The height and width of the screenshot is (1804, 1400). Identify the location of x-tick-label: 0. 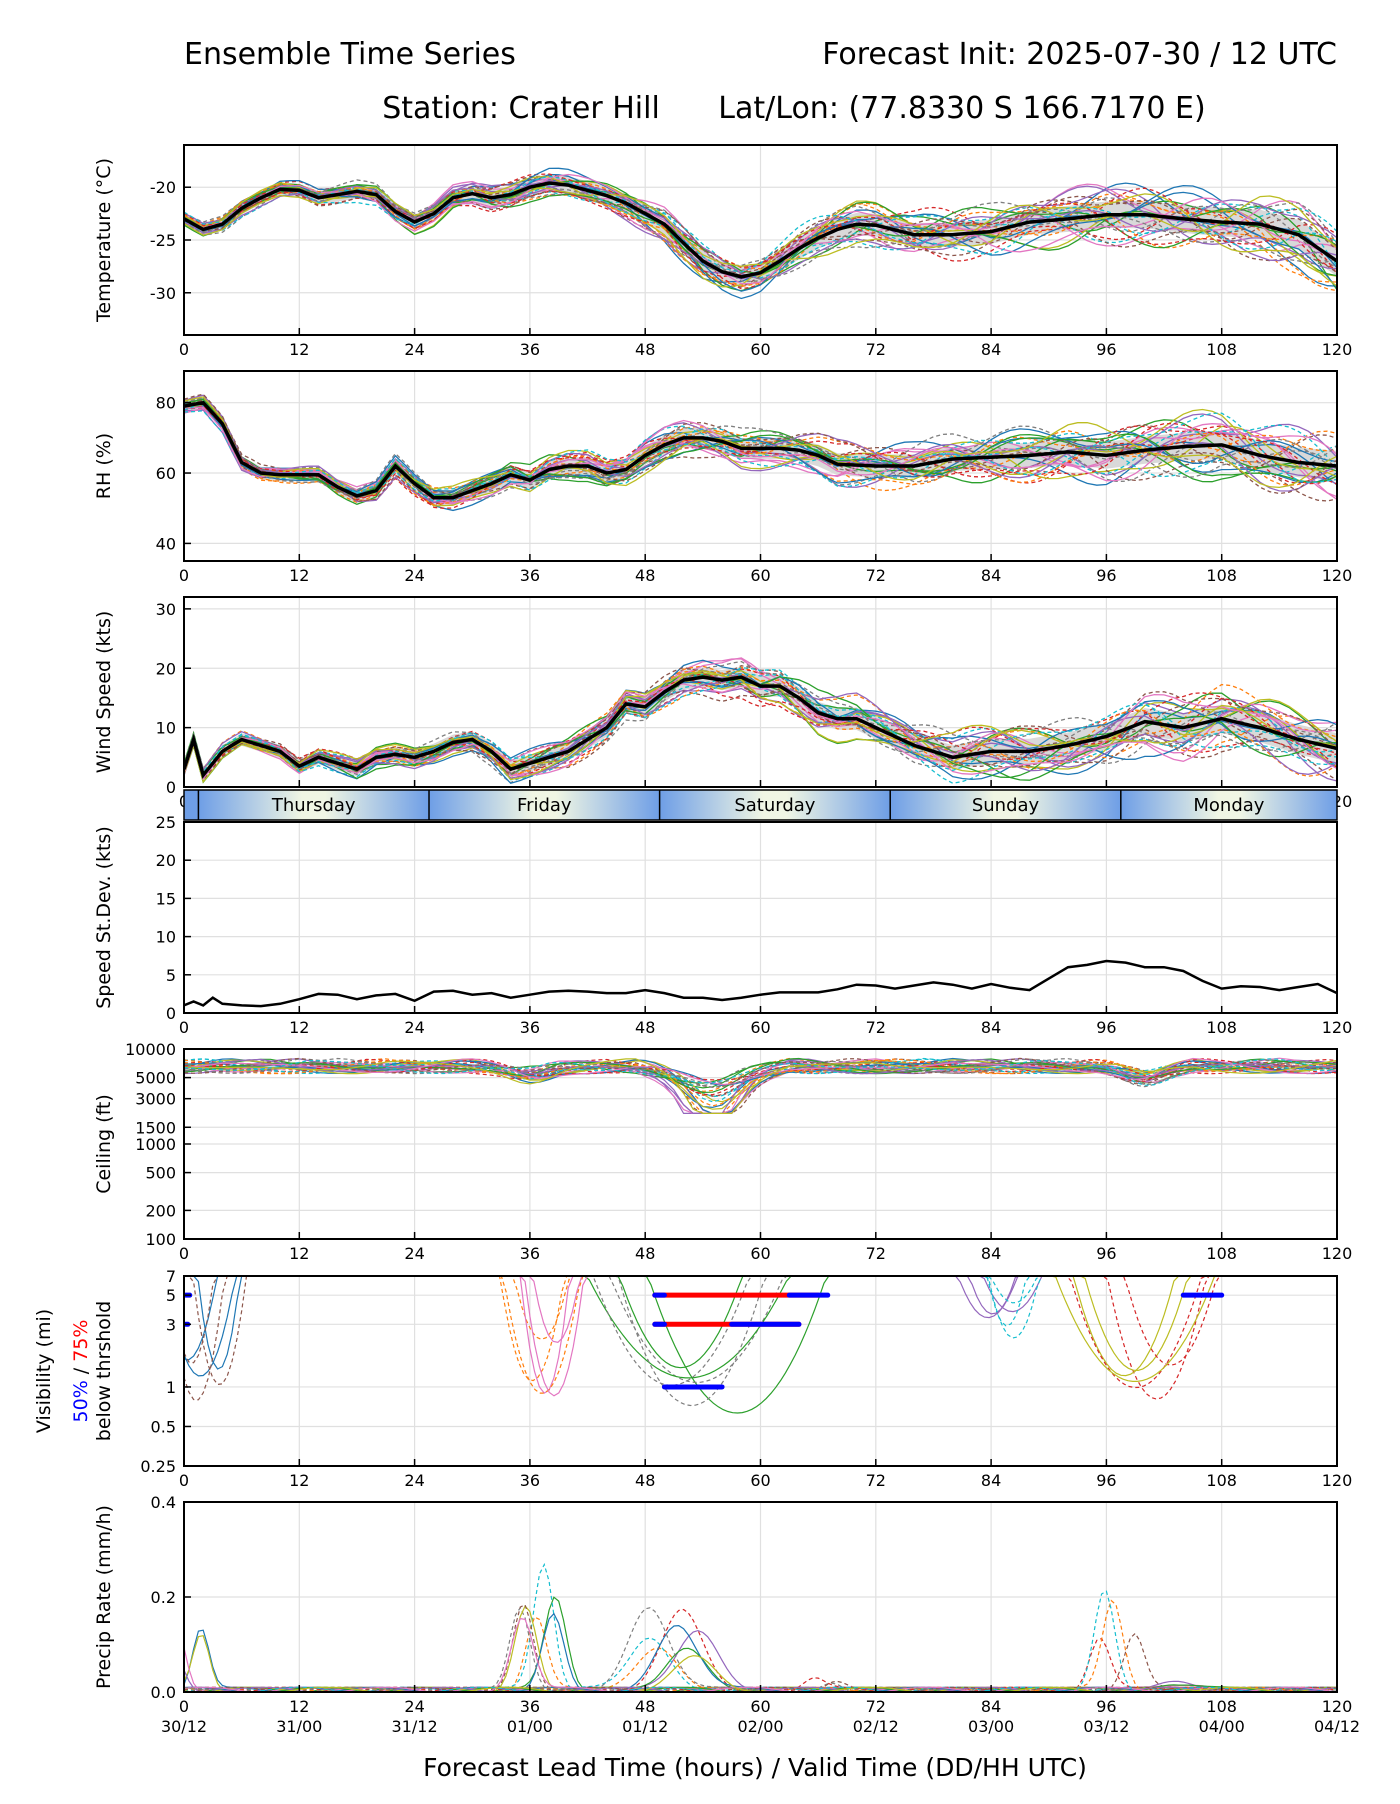
(184, 1027).